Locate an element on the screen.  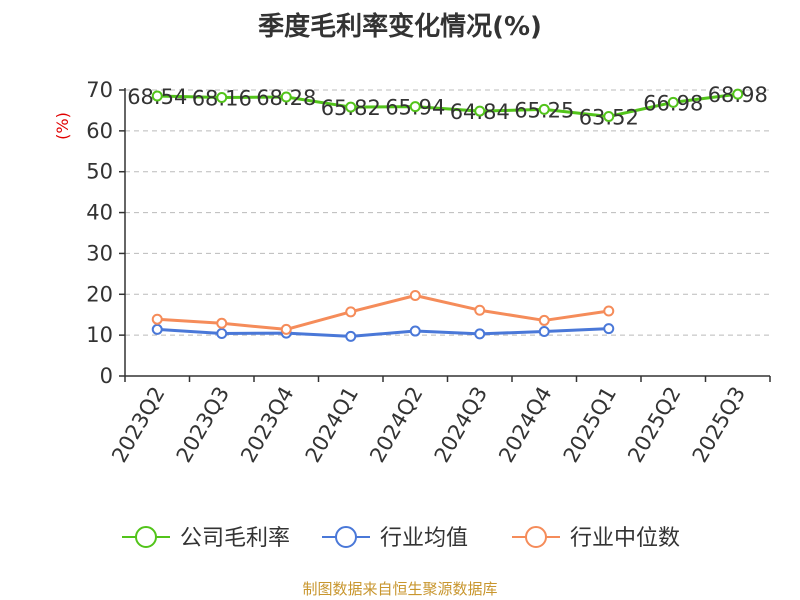
x-tick-label: 2024Q2 is located at coordinates (396, 425).